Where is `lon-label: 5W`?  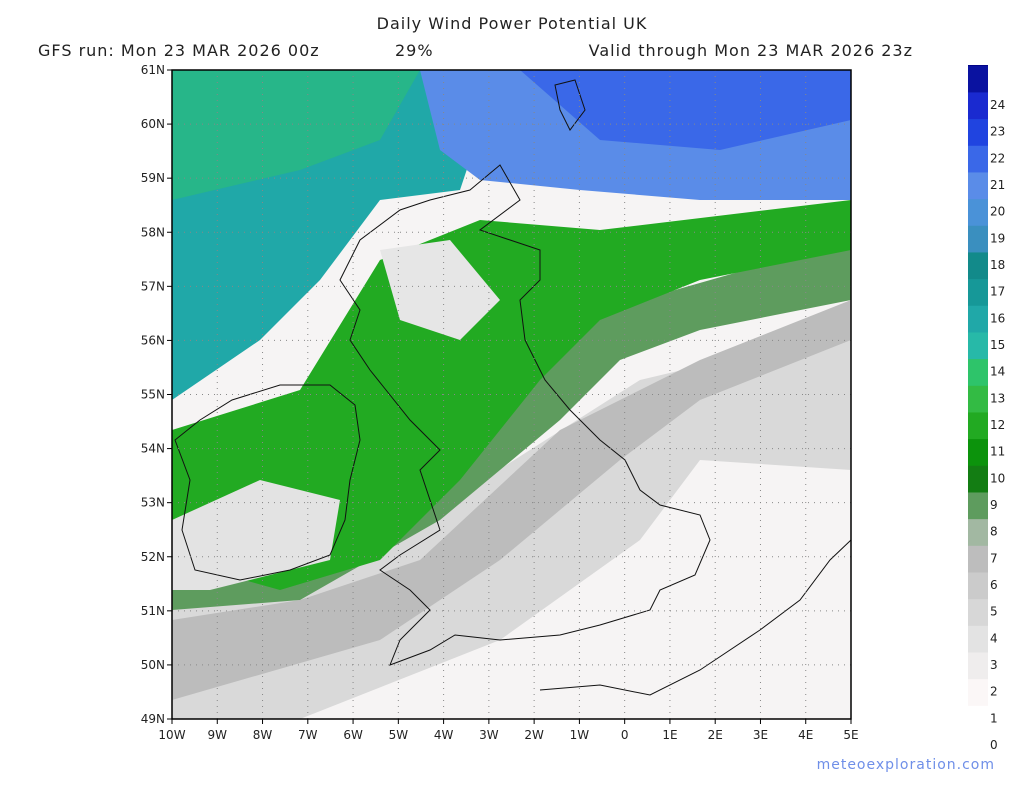
lon-label: 5W is located at coordinates (399, 735).